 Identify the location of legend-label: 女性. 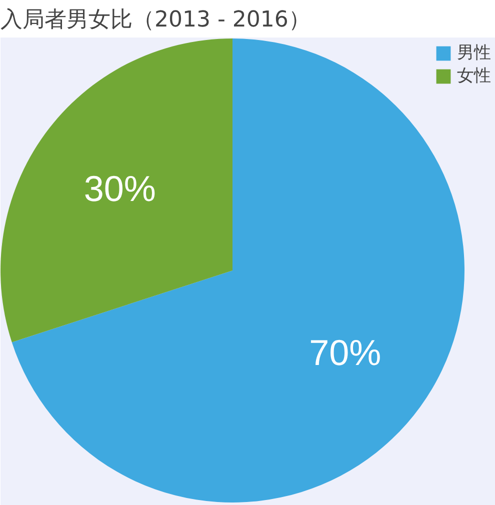
(474, 76).